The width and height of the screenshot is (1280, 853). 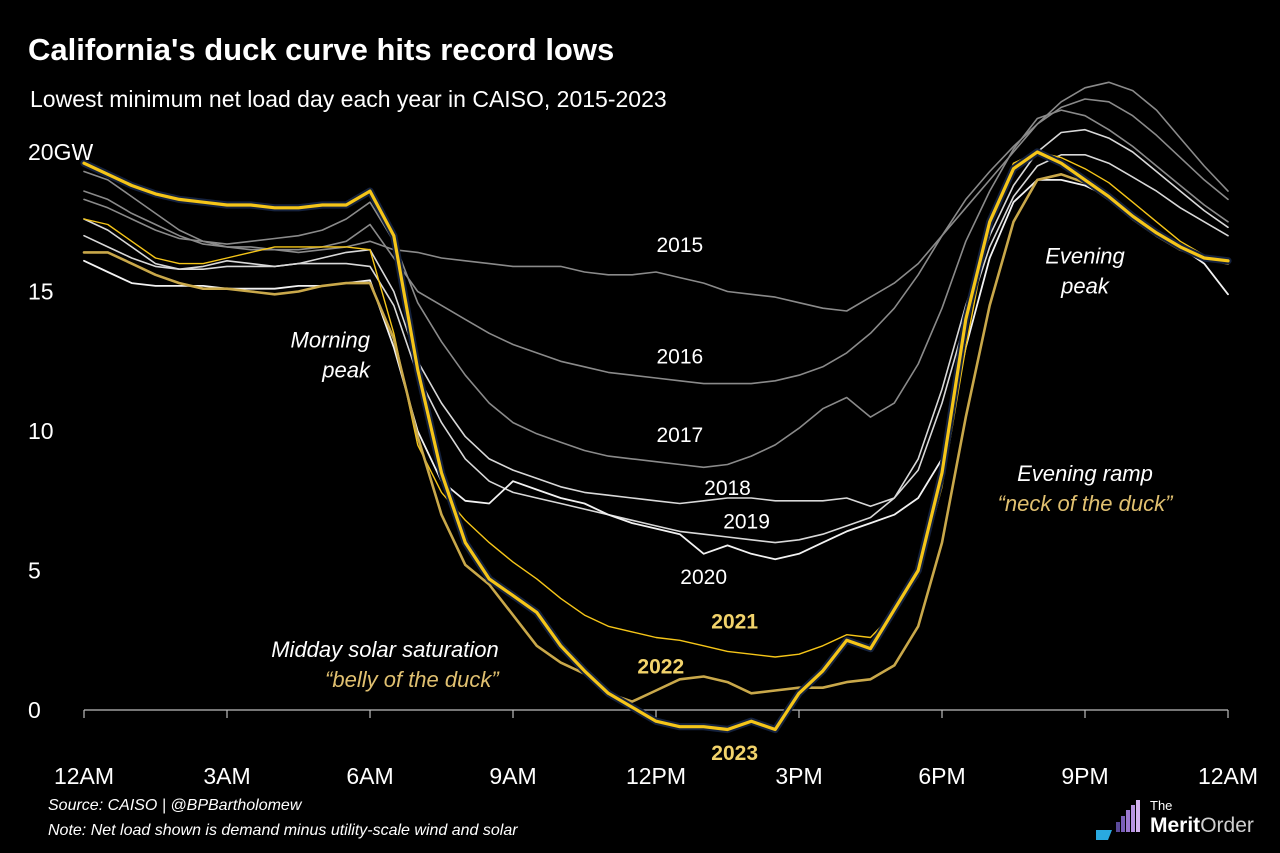 I want to click on series-label-2020: 2020, so click(x=703, y=577).